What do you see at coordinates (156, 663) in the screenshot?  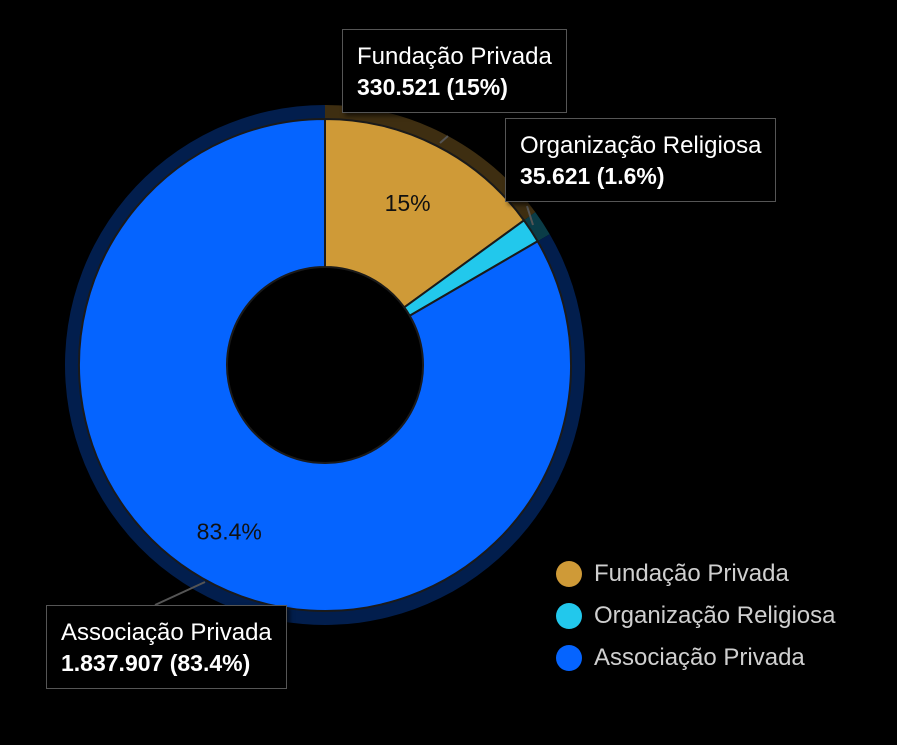 I see `tooltip-value: 1.837.907 (83.4%)` at bounding box center [156, 663].